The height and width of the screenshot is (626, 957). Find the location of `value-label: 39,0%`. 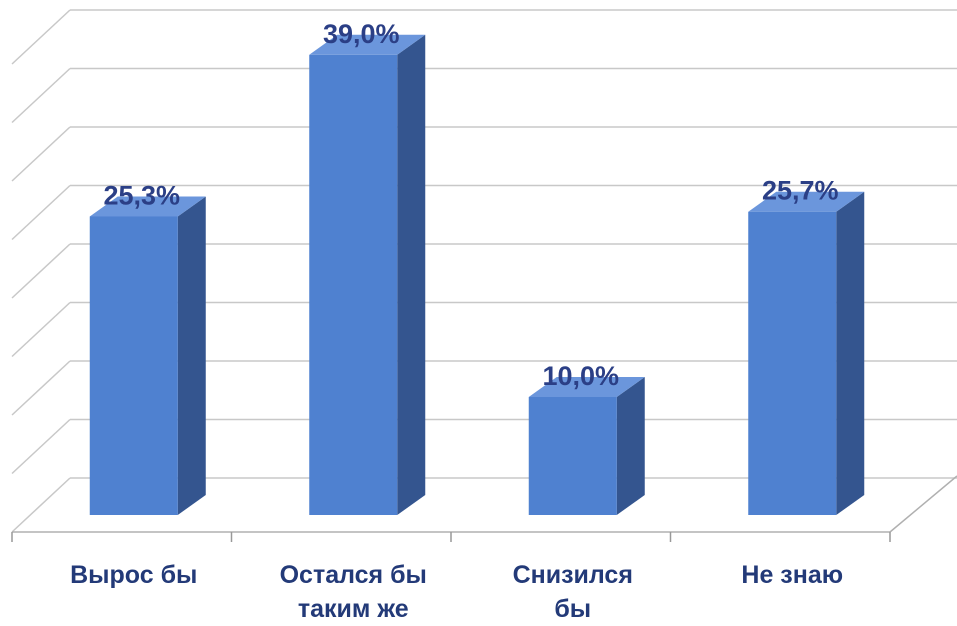

value-label: 39,0% is located at coordinates (361, 34).